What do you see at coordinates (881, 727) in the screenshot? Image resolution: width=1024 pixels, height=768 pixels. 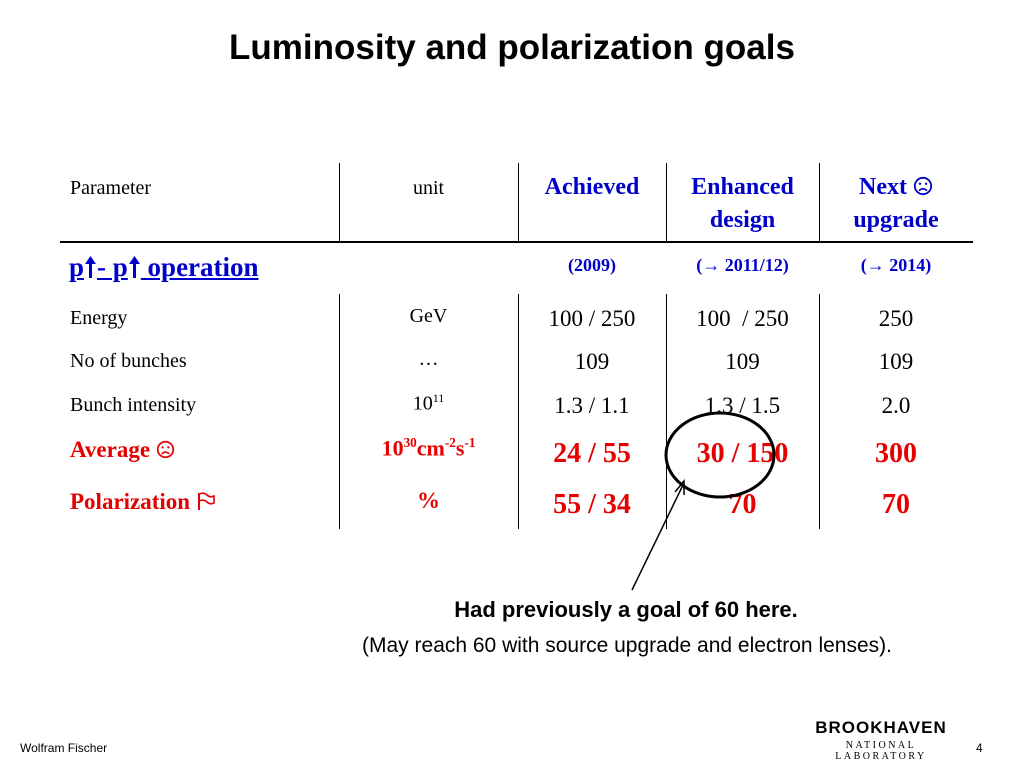 I see `logo-main-text: BROOKHAVEN` at bounding box center [881, 727].